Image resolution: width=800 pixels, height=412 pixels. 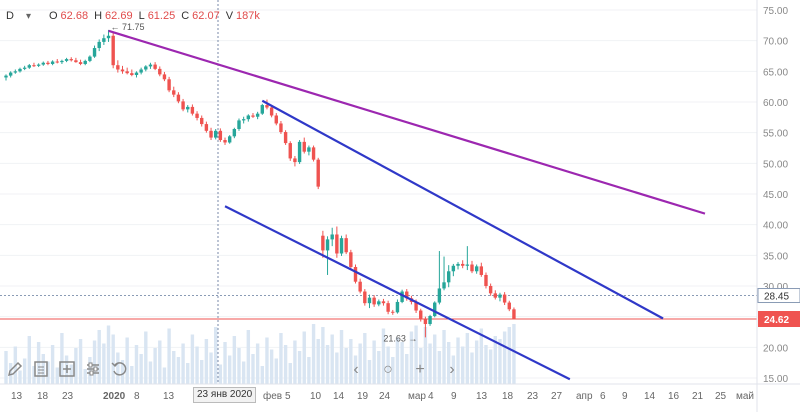 I want to click on x-tick-label: 14, so click(x=650, y=396).